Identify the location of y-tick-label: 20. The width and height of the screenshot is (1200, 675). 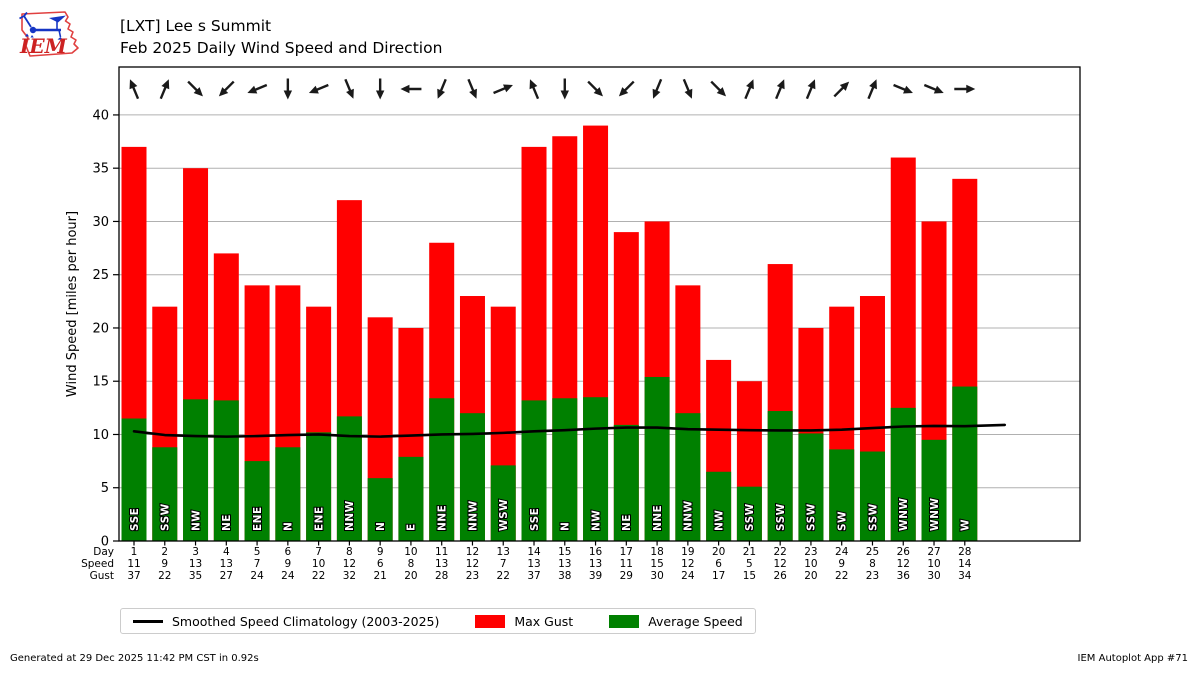
(100, 328).